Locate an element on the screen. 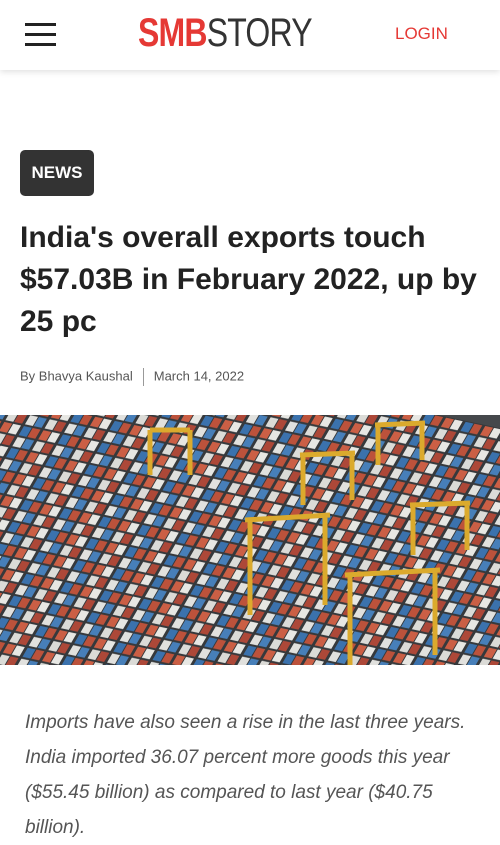 The height and width of the screenshot is (845, 500). header: SMBSTORY LOGIN is located at coordinates (250, 35).